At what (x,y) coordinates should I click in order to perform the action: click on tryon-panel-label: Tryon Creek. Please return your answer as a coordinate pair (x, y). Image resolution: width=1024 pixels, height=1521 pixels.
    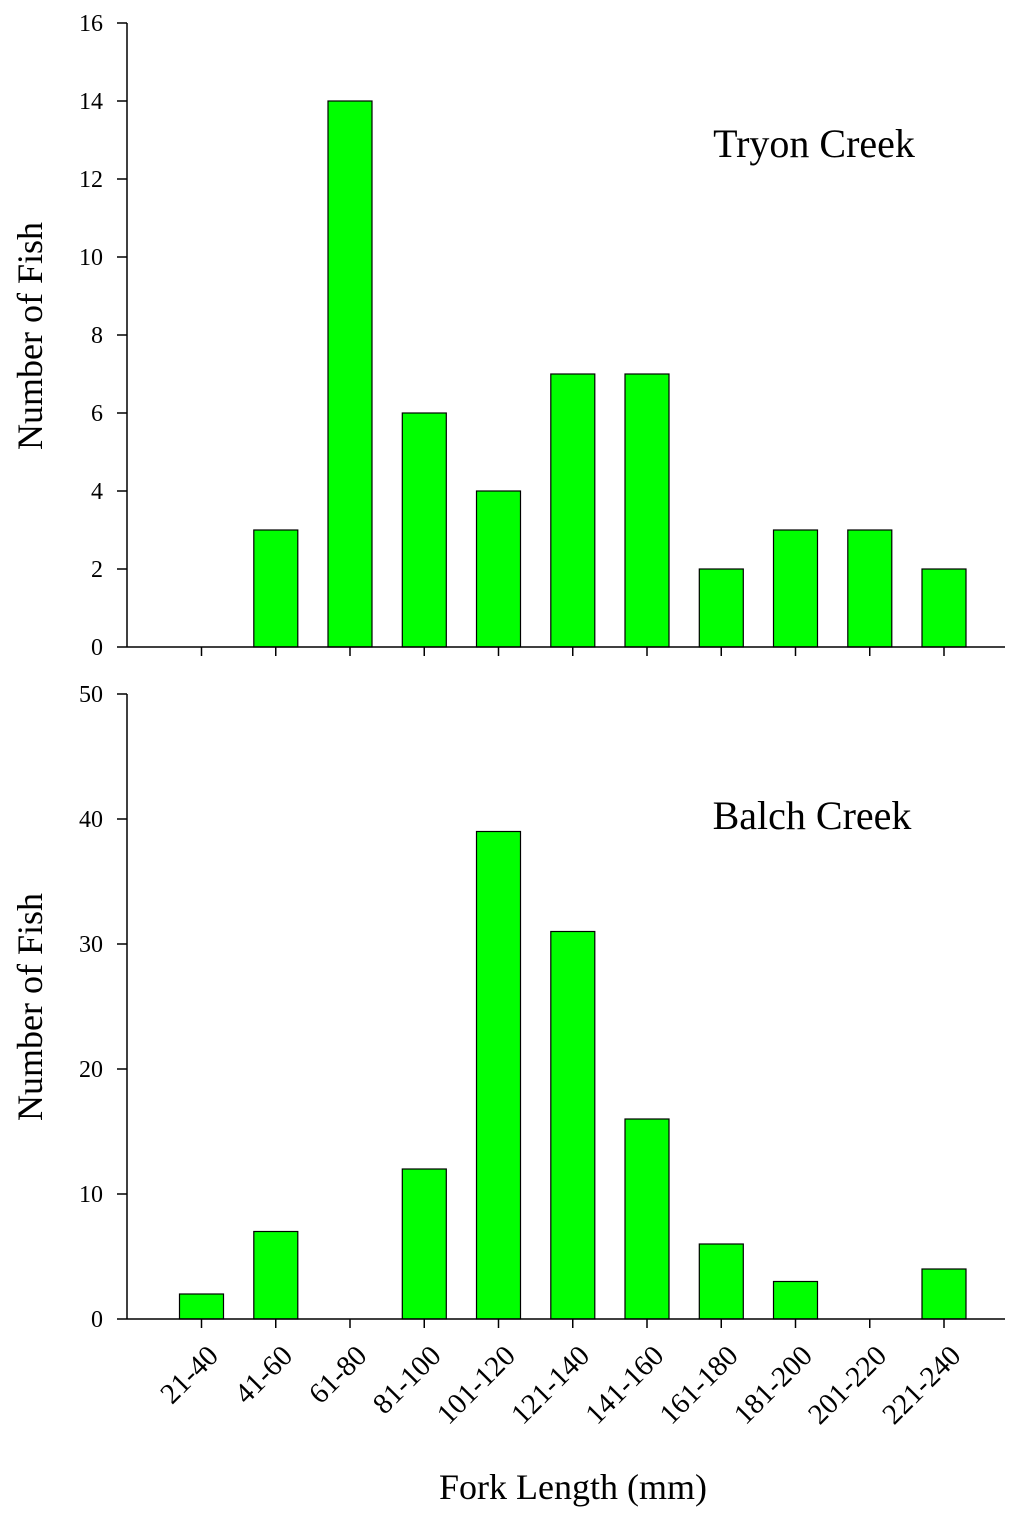
    Looking at the image, I should click on (814, 143).